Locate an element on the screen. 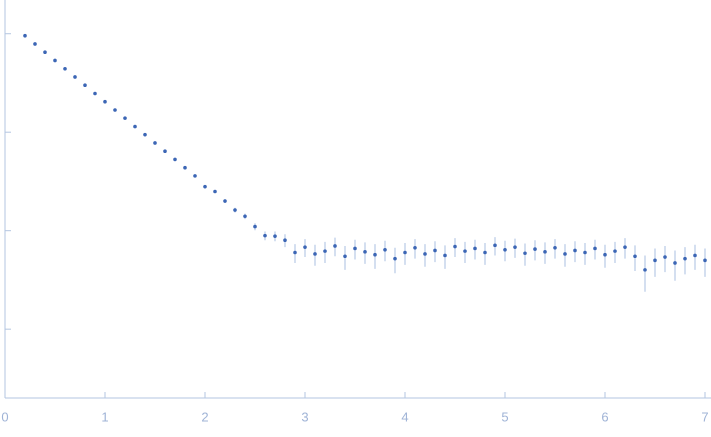  x-tick-label: 7 is located at coordinates (704, 416).